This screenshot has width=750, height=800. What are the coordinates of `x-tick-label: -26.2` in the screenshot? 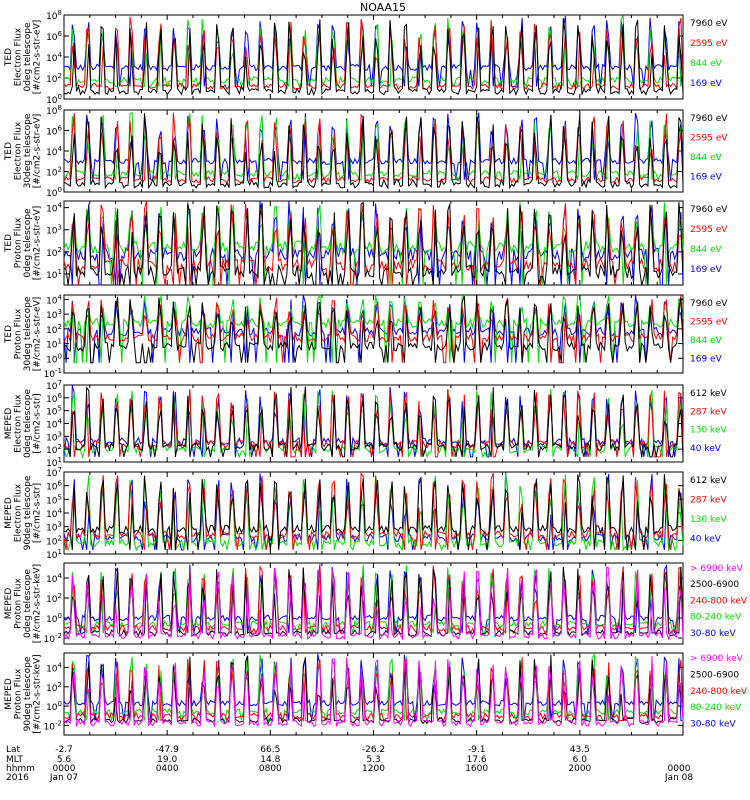 It's located at (373, 750).